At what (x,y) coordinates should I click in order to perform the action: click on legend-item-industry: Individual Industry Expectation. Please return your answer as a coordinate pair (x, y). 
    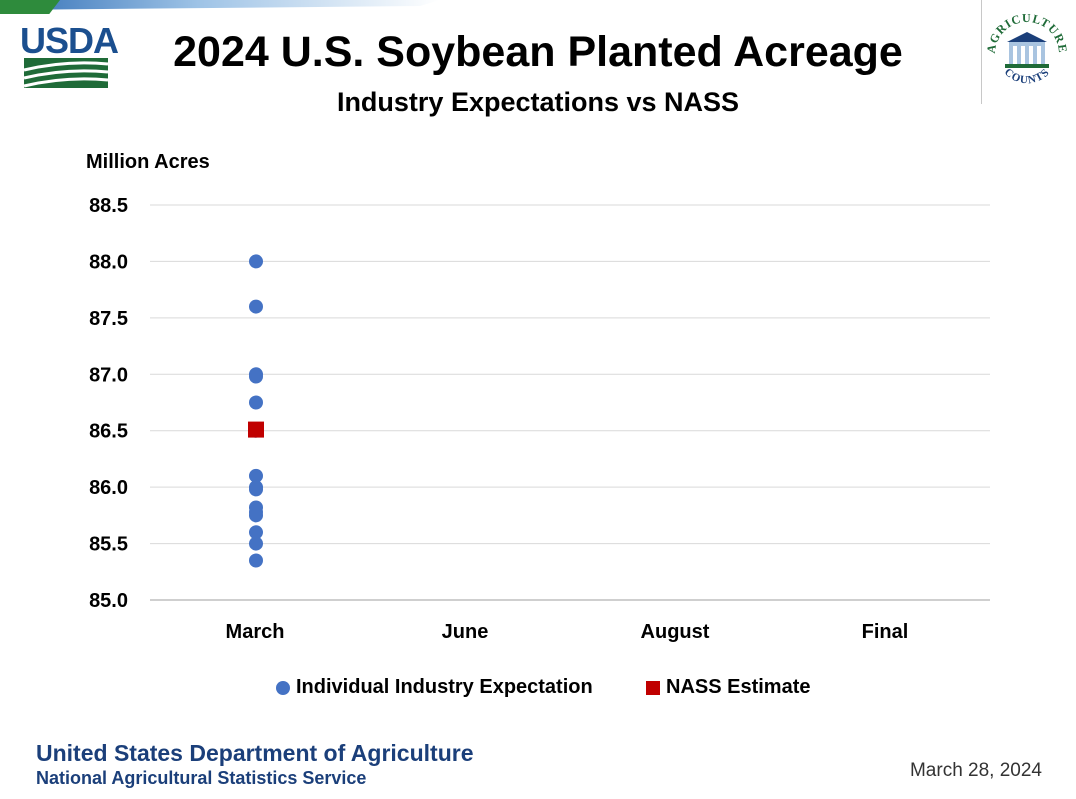
    Looking at the image, I should click on (434, 687).